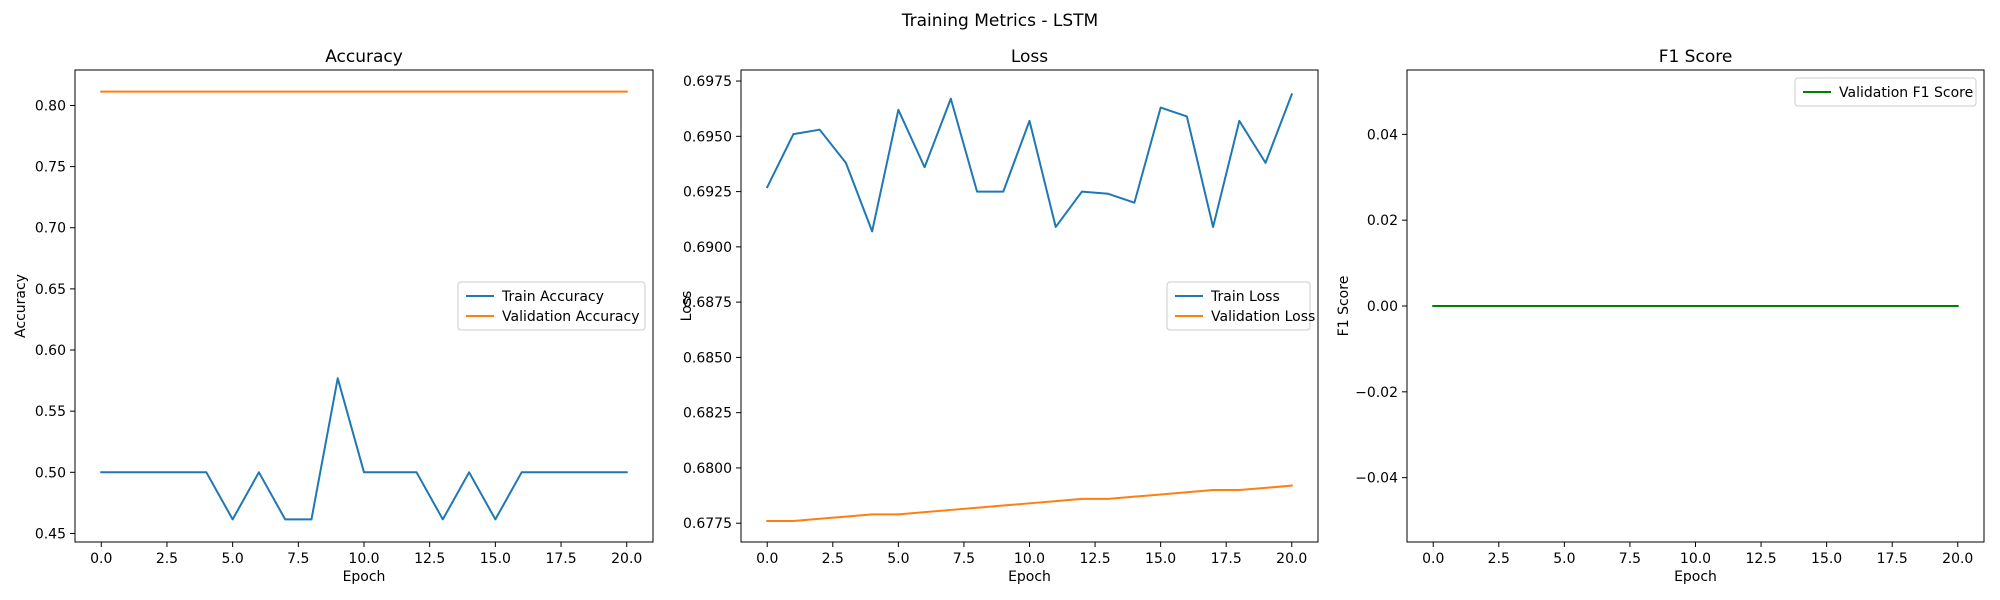 Image resolution: width=2000 pixels, height=600 pixels. What do you see at coordinates (707, 358) in the screenshot?
I see `y-tick-label: 0.6850` at bounding box center [707, 358].